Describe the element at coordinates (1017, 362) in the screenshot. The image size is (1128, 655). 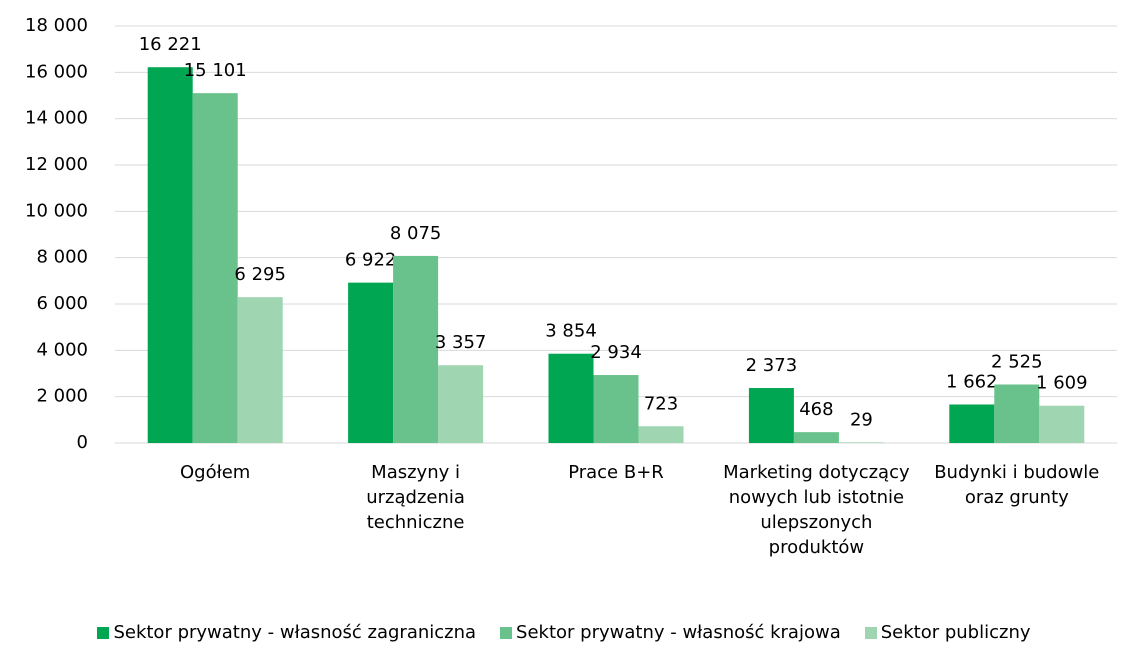
I see `data-label: 2 525` at that location.